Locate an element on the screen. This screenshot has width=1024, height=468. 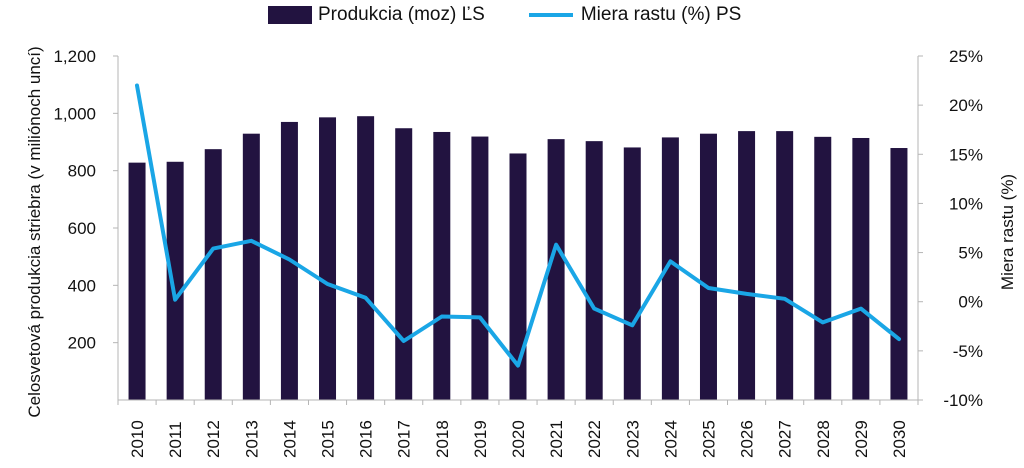
left-axis-tick-label: 800 is located at coordinates (82, 171).